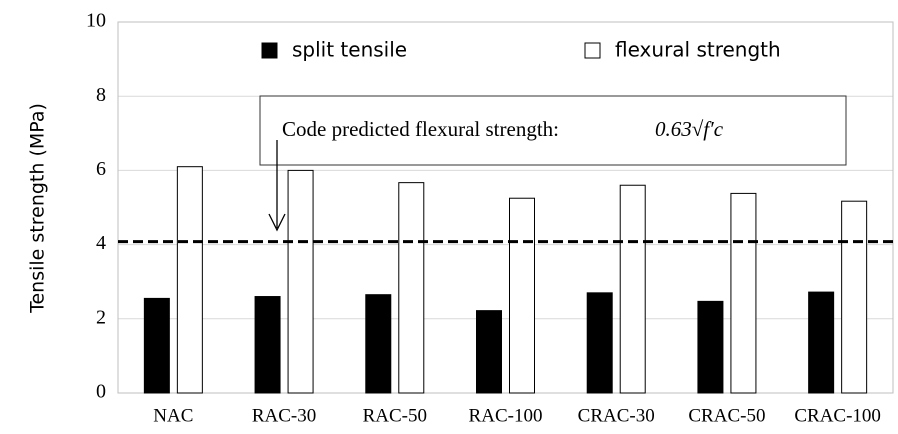 The height and width of the screenshot is (434, 898). What do you see at coordinates (506, 415) in the screenshot?
I see `x-tick-label: RAC-100` at bounding box center [506, 415].